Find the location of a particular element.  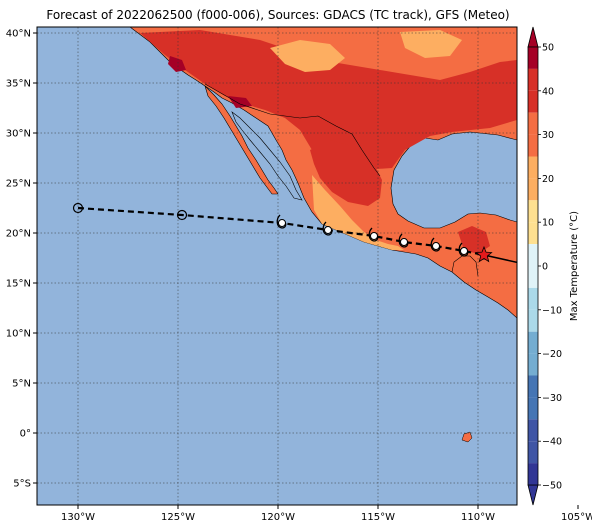

land-hot-zone-mexico is located at coordinates (346, 173).